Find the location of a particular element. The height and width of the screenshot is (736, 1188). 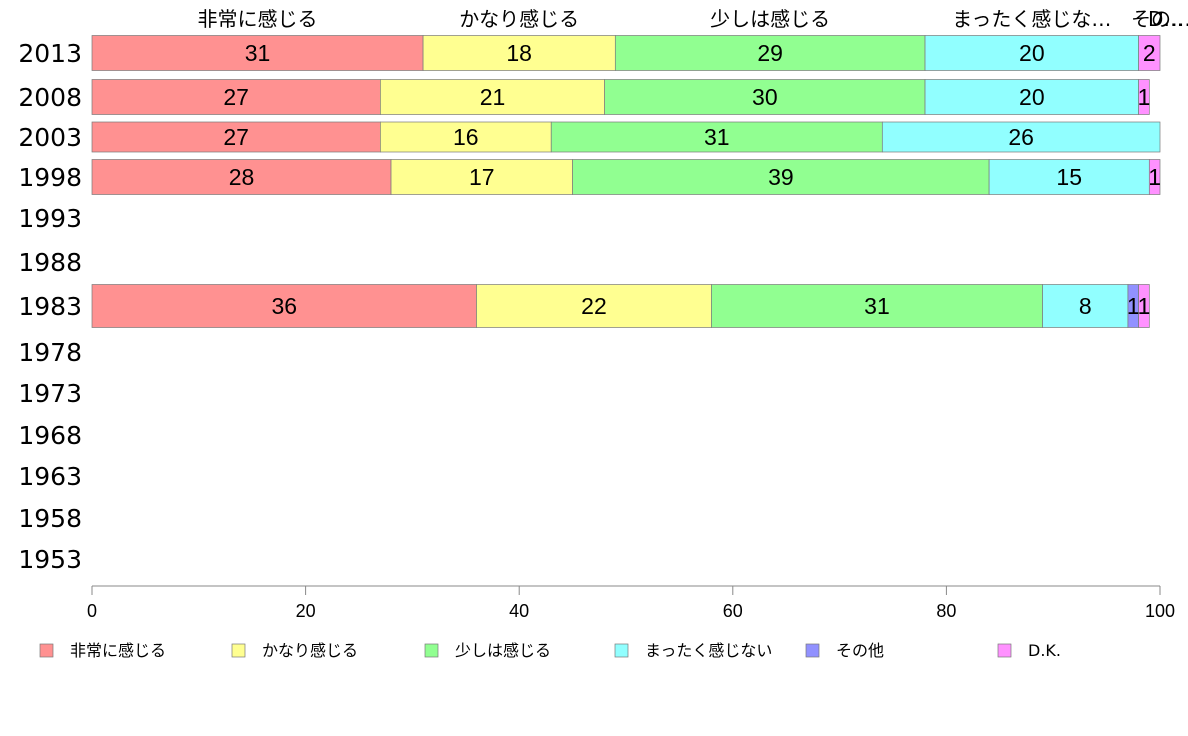

data-label-2008-series-2: 30 is located at coordinates (765, 97).